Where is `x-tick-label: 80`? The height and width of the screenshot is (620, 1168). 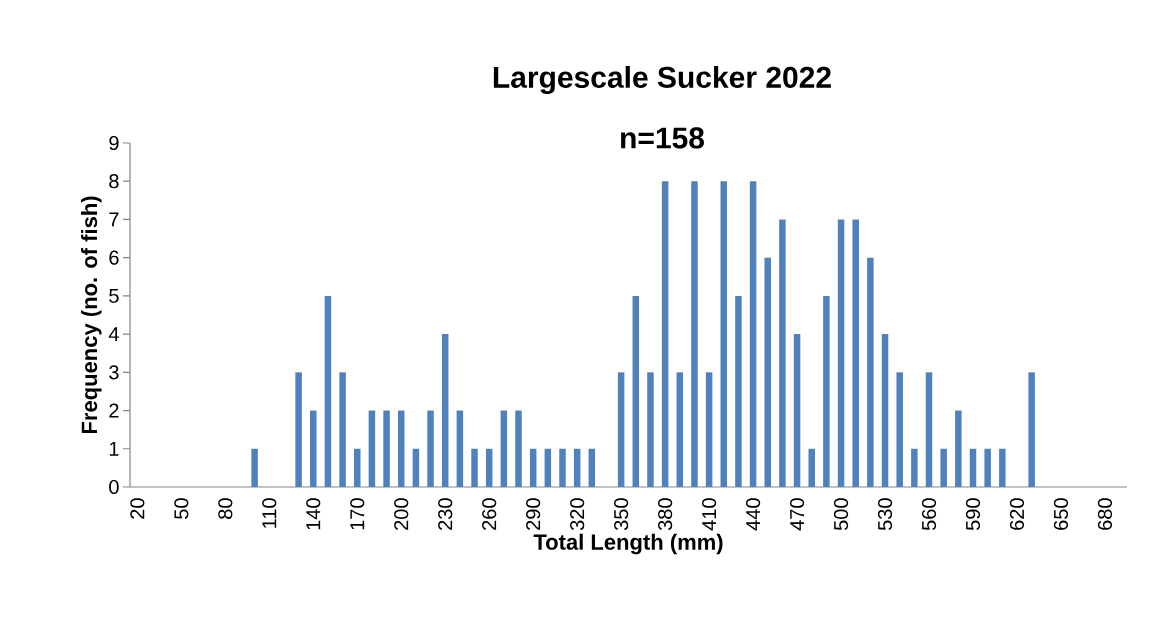
x-tick-label: 80 is located at coordinates (225, 508).